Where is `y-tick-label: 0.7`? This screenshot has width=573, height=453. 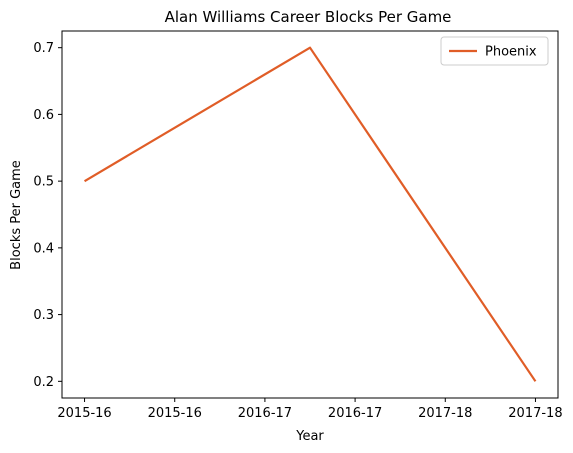 y-tick-label: 0.7 is located at coordinates (43, 48).